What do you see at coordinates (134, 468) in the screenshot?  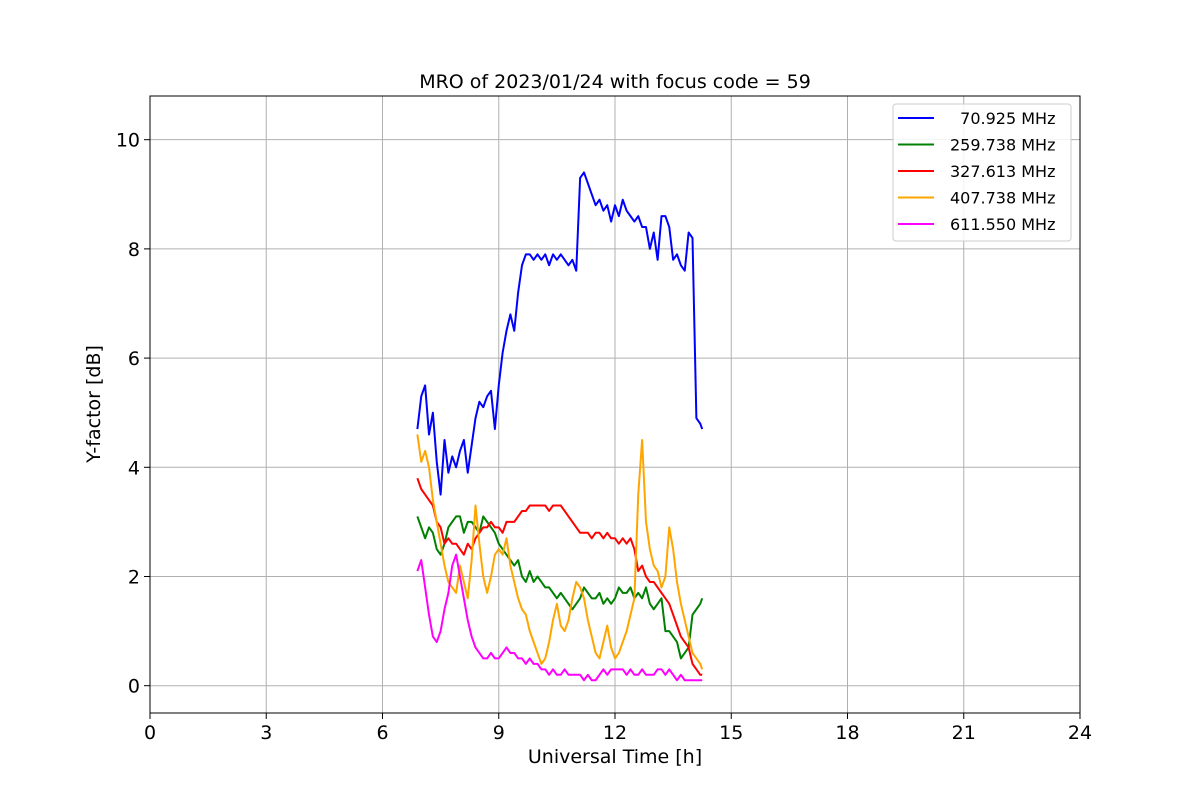 I see `y-tick-label: 4` at bounding box center [134, 468].